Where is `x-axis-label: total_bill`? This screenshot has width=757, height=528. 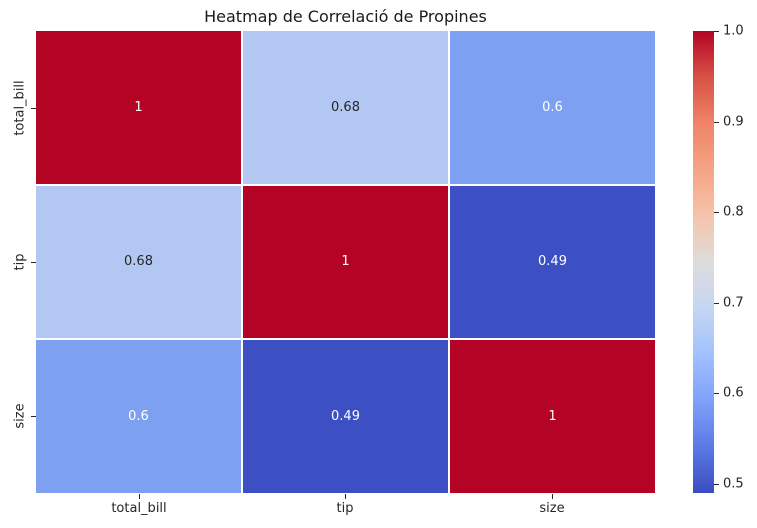 x-axis-label: total_bill is located at coordinates (139, 508).